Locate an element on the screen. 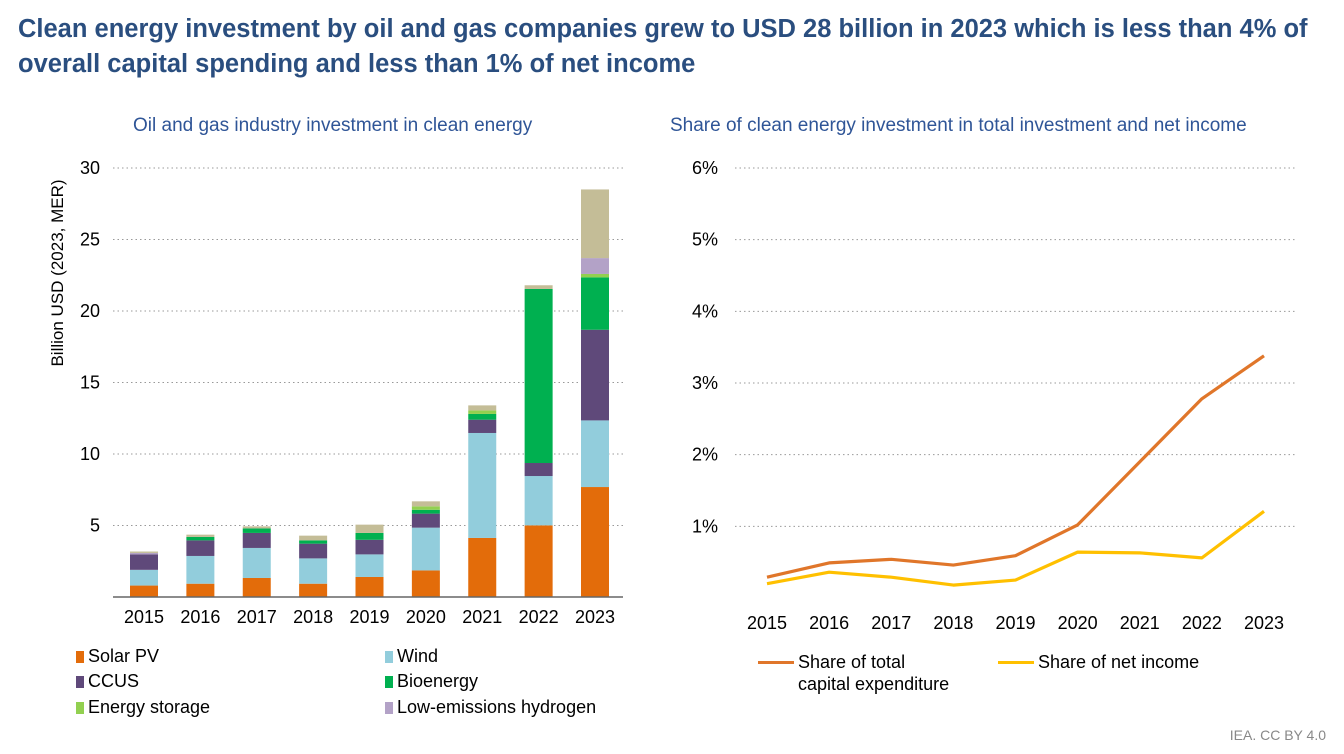 The image size is (1344, 754). legend-item: Share of net income is located at coordinates (1098, 662).